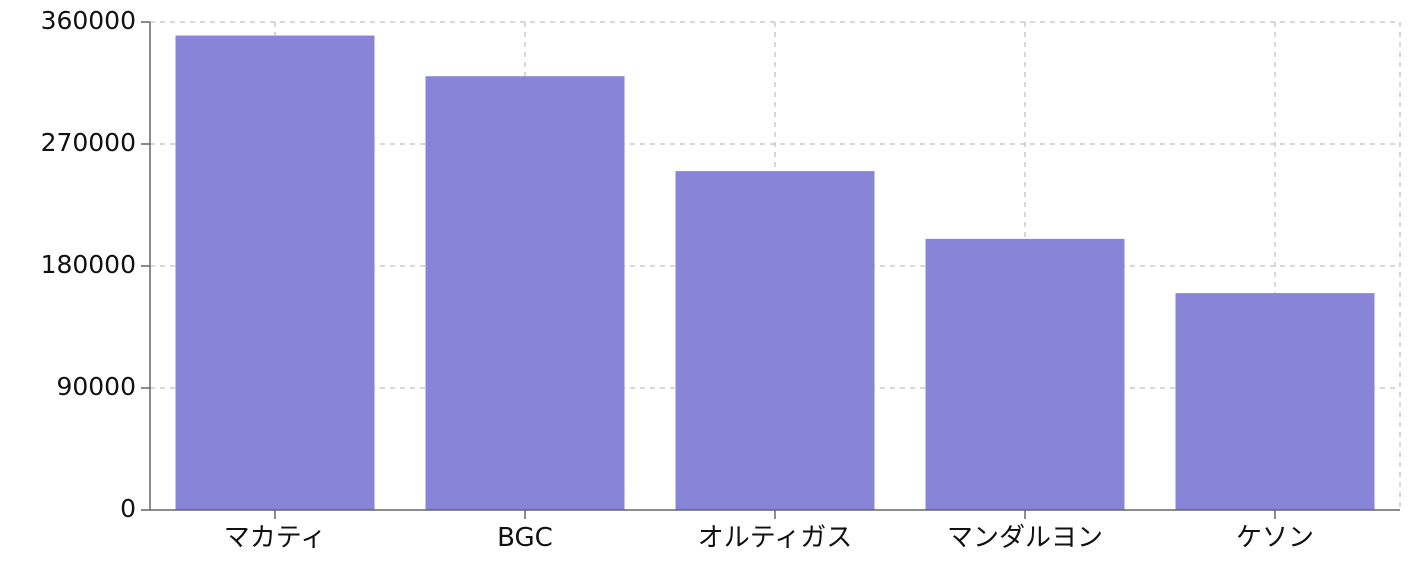  Describe the element at coordinates (88, 264) in the screenshot. I see `y-tick-label: 180000` at that location.